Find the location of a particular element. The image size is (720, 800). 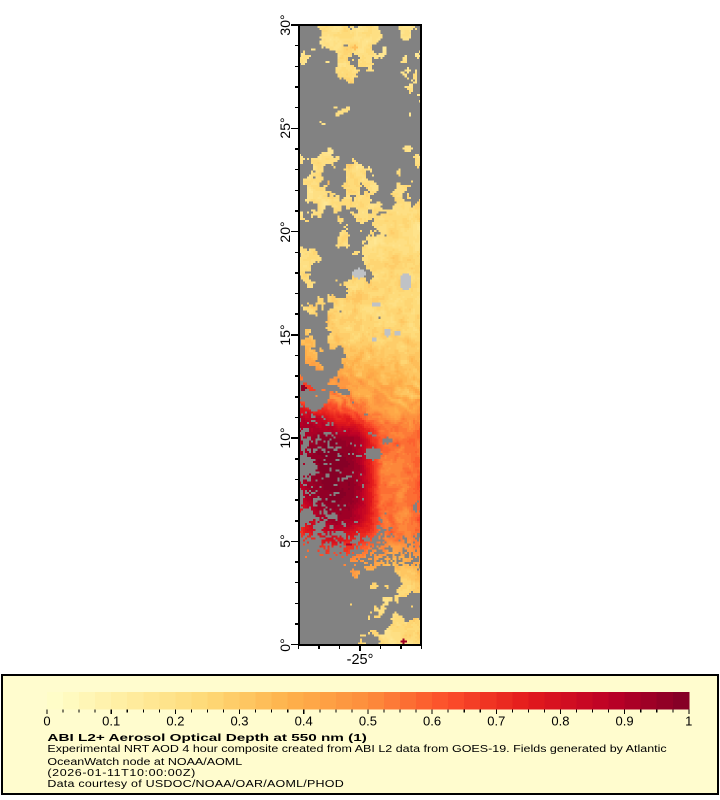

svg-text: 0 is located at coordinates (46, 721).